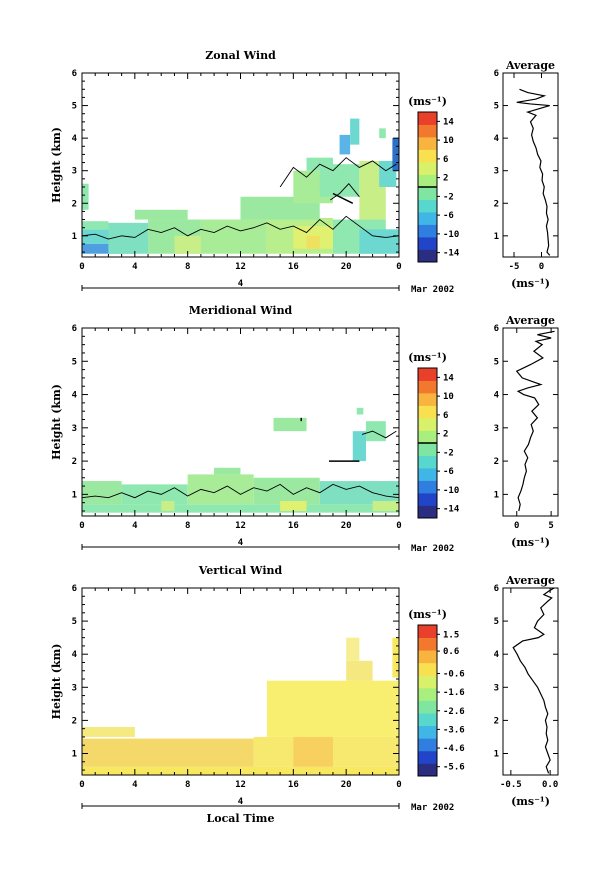  I want to click on profile-frame, so click(530, 165).